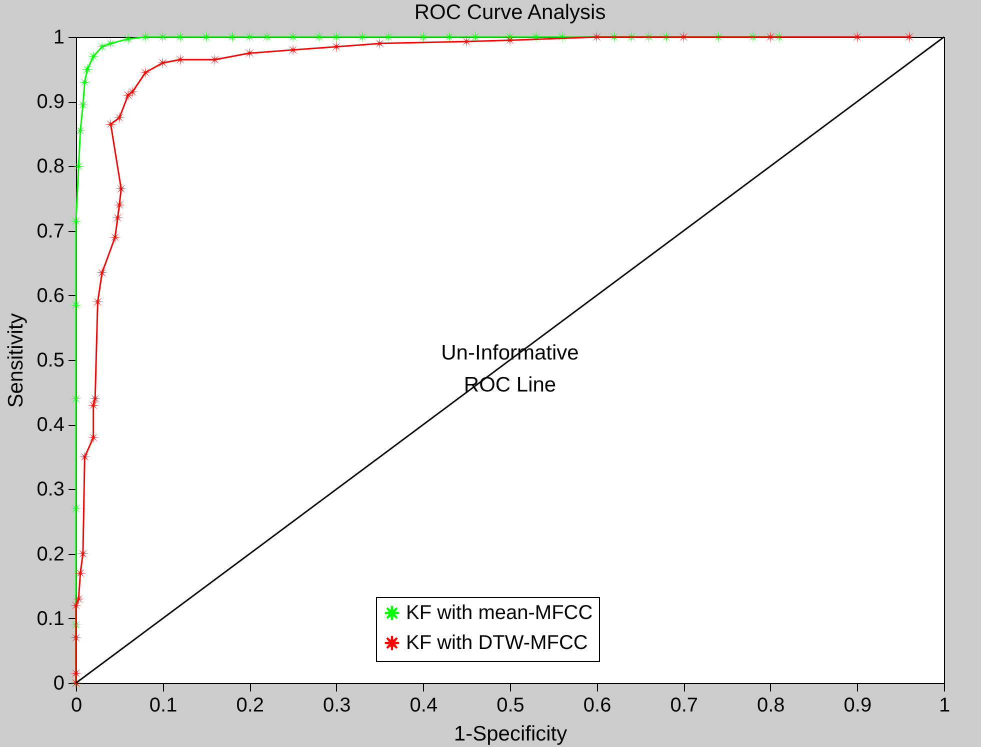 This screenshot has width=981, height=747. I want to click on y-tick-label: 0.5, so click(50, 361).